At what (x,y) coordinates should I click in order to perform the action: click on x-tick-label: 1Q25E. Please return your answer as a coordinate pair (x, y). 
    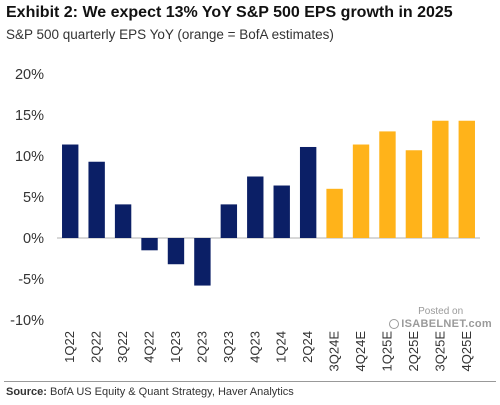
    Looking at the image, I should click on (386, 351).